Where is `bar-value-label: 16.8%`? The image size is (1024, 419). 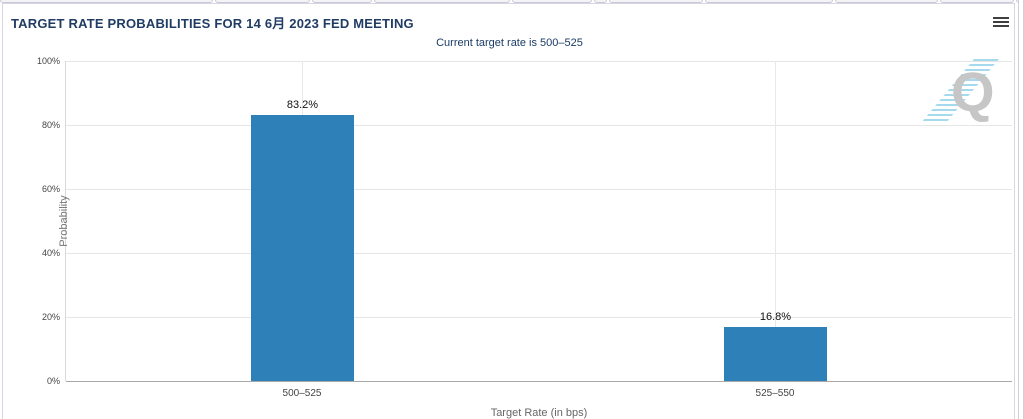
bar-value-label: 16.8% is located at coordinates (775, 317).